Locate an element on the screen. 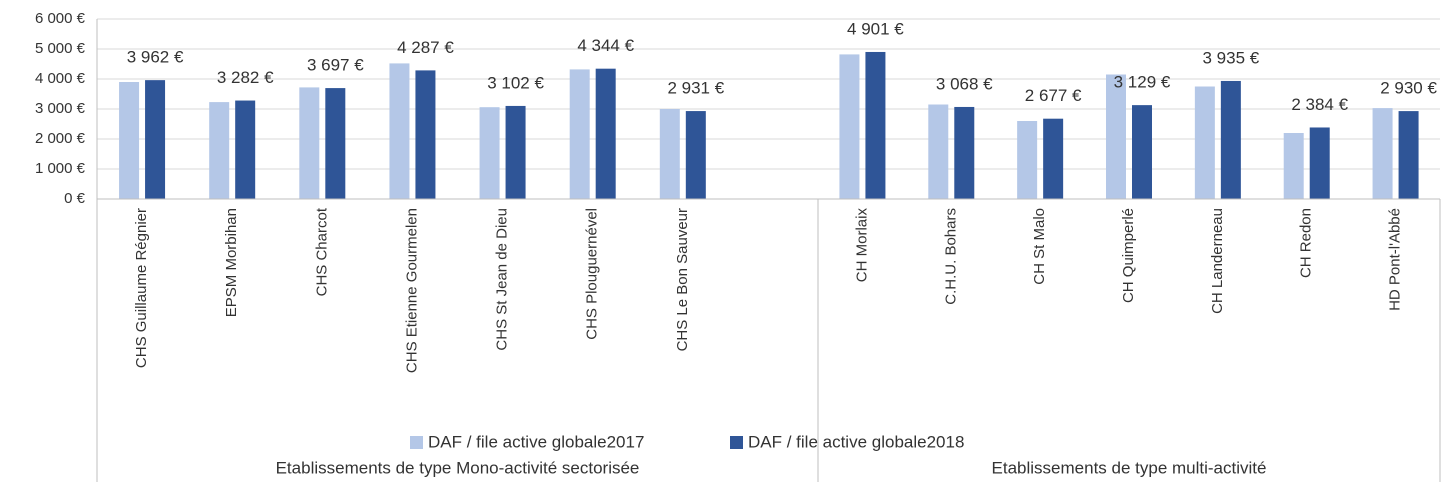  data-label: 3 129 € is located at coordinates (1142, 82).